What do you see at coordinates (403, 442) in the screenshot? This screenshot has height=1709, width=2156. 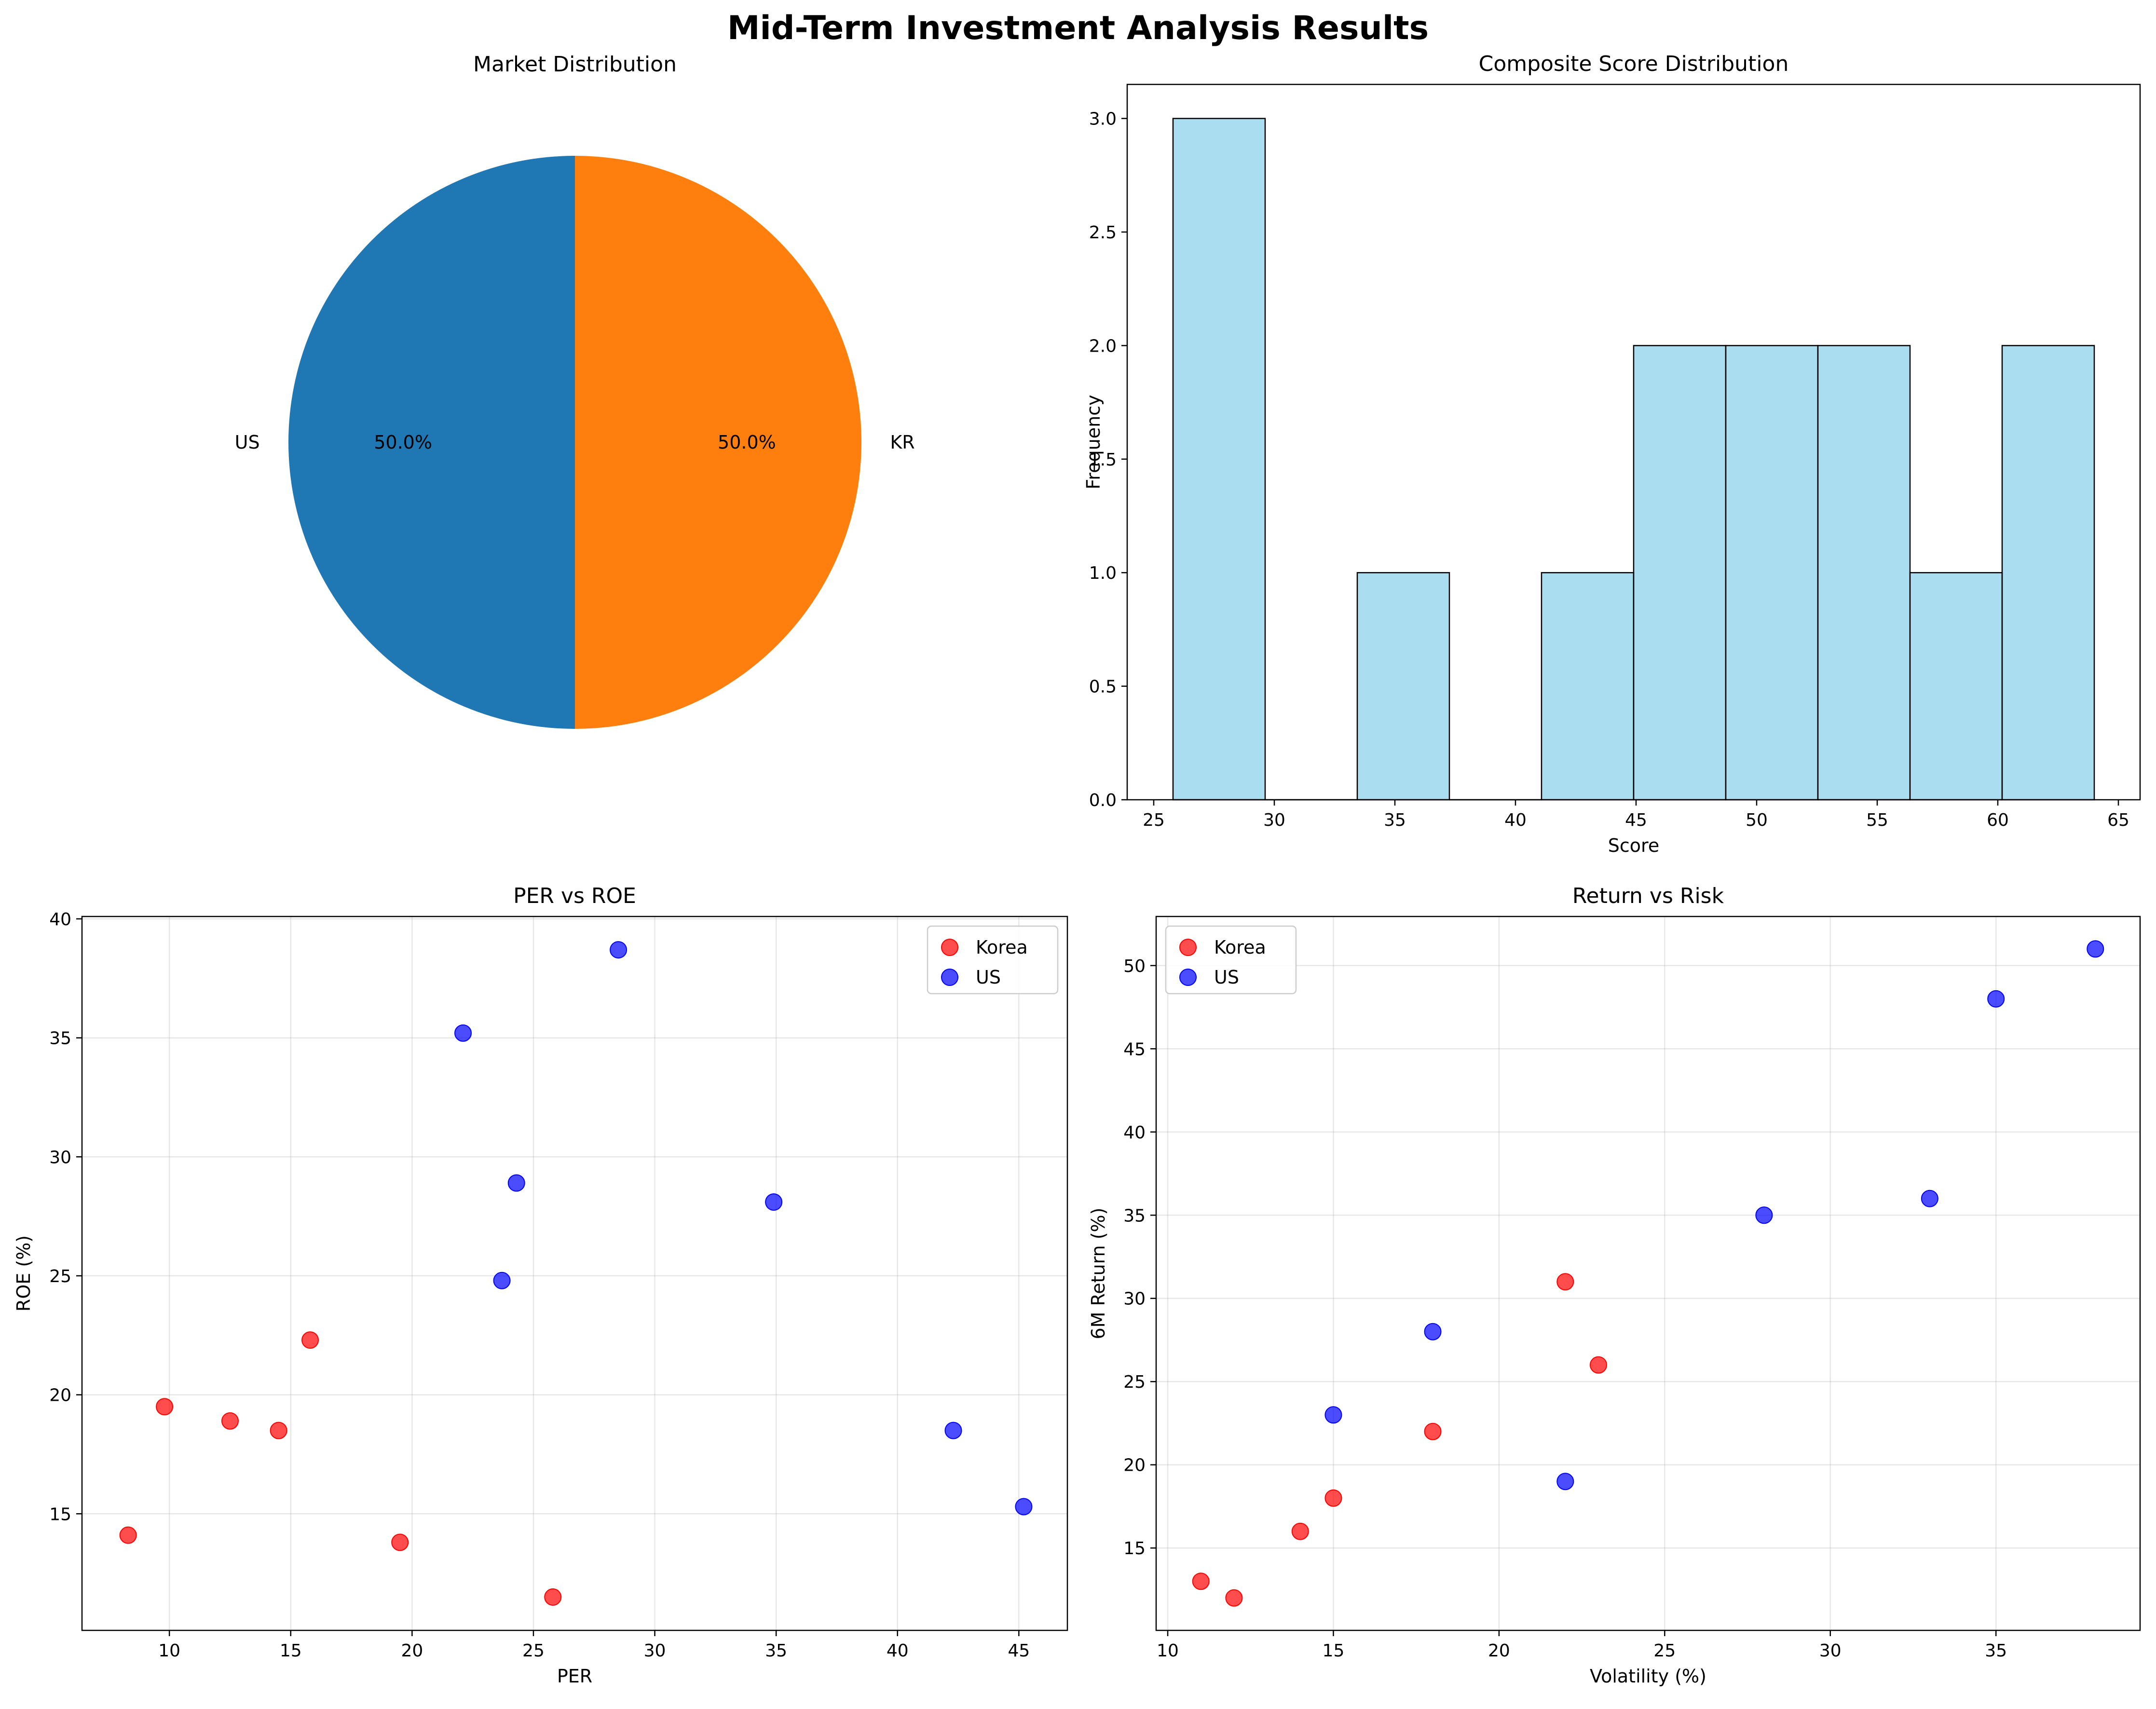 I see `pie-pct-us: 50.0%` at bounding box center [403, 442].